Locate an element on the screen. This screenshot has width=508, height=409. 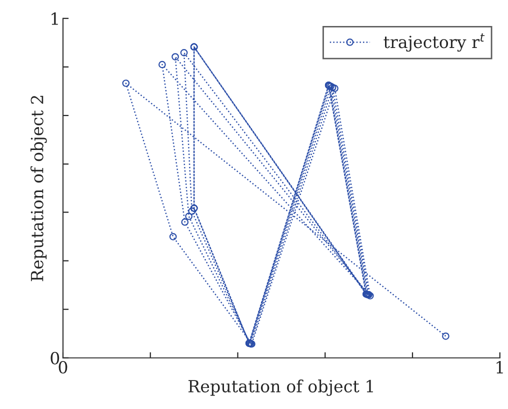
legend-label: trajectory r$^{t}$ is located at coordinates (434, 42).